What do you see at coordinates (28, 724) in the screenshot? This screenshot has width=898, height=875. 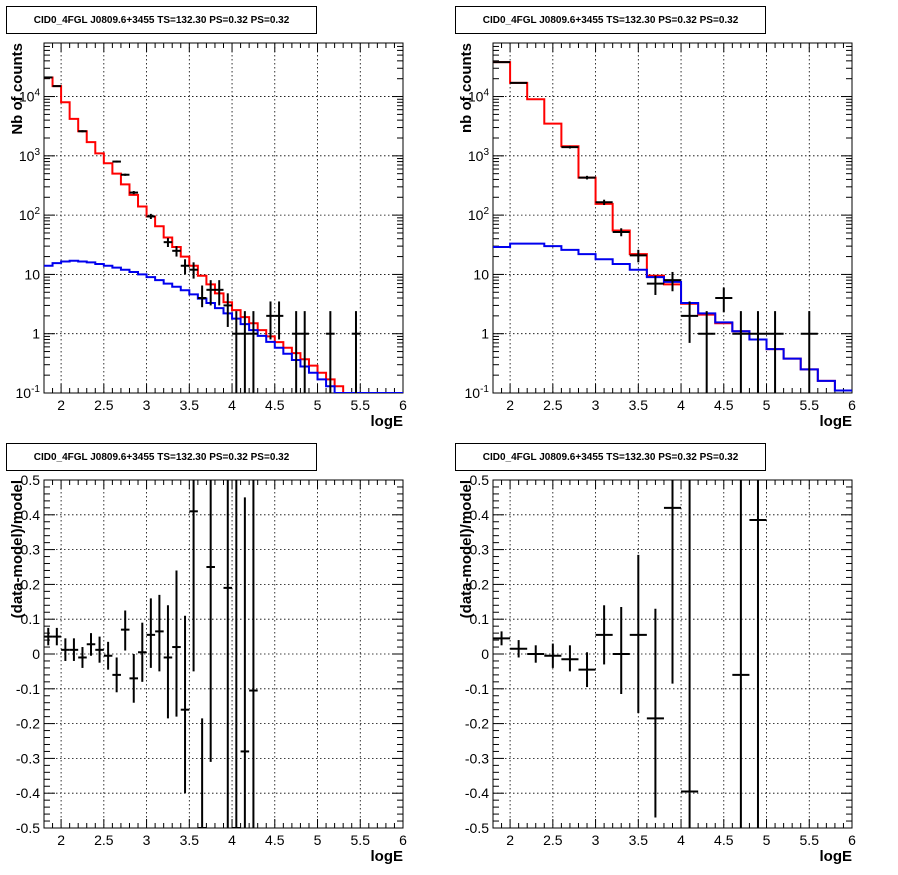 I see `y-tick-label: -0.2` at bounding box center [28, 724].